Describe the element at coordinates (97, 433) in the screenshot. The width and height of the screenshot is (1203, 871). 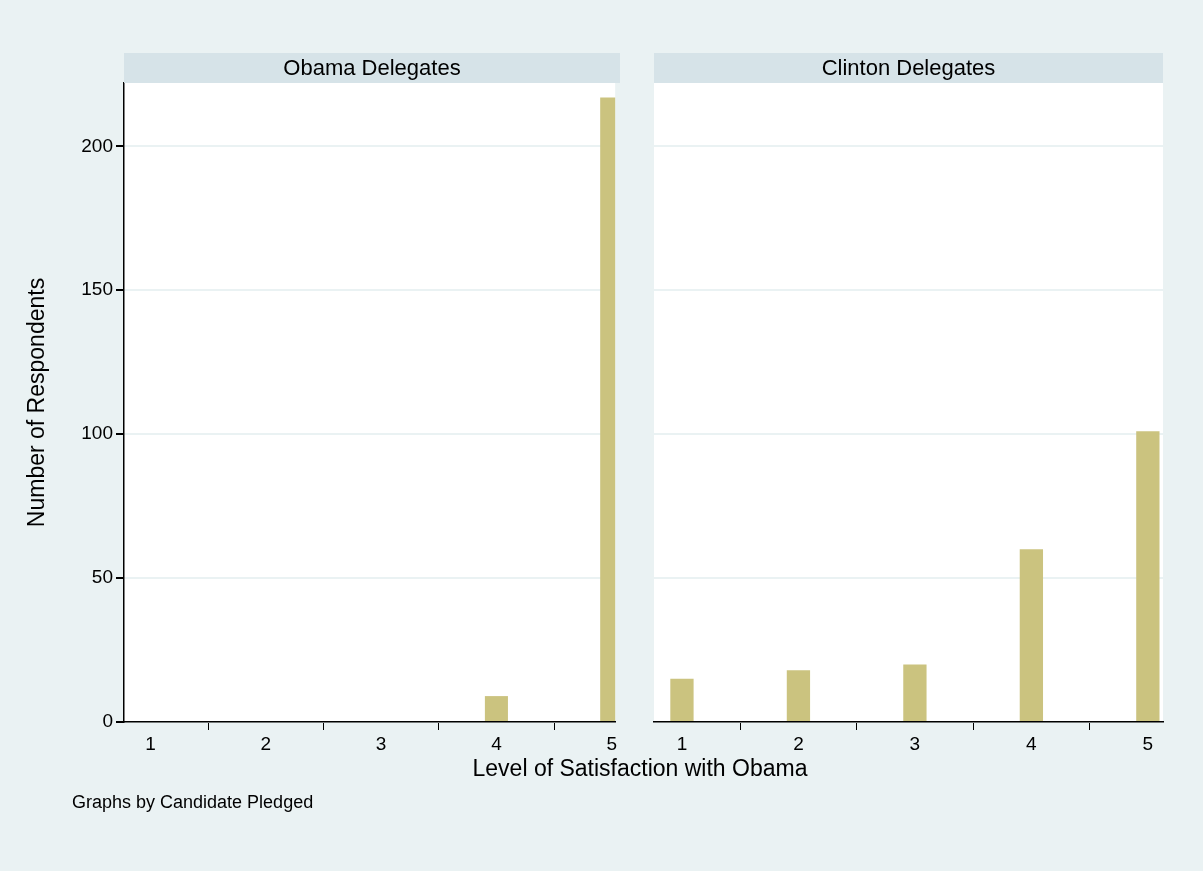
I see `y-tick-label: 100` at that location.